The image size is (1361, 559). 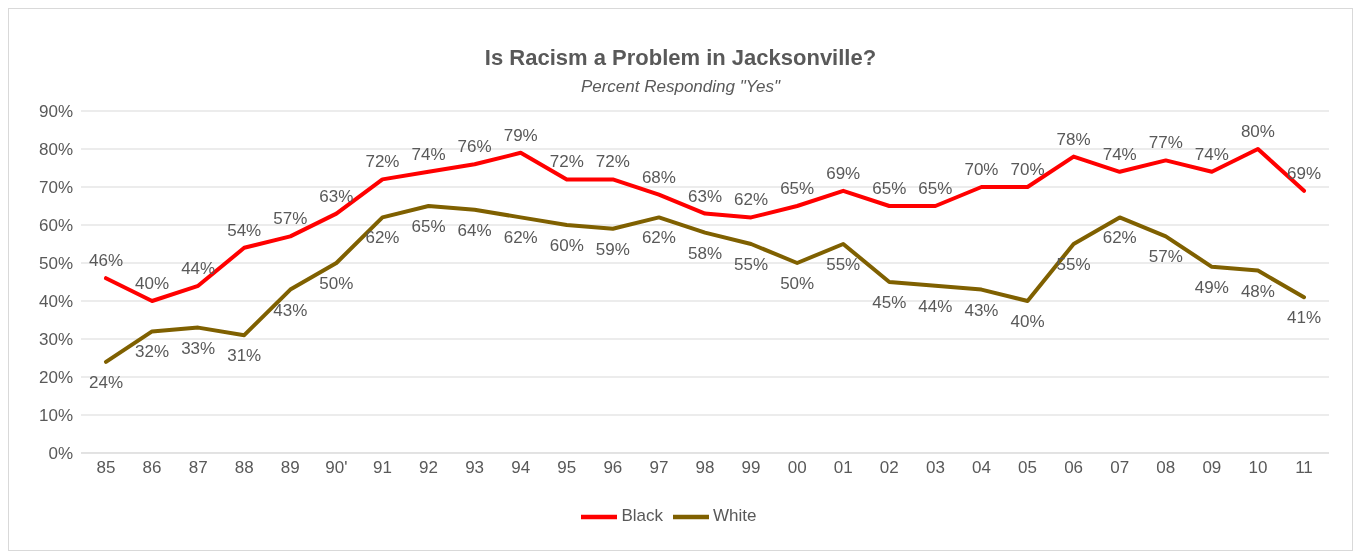 I want to click on data-label: 76%, so click(x=474, y=147).